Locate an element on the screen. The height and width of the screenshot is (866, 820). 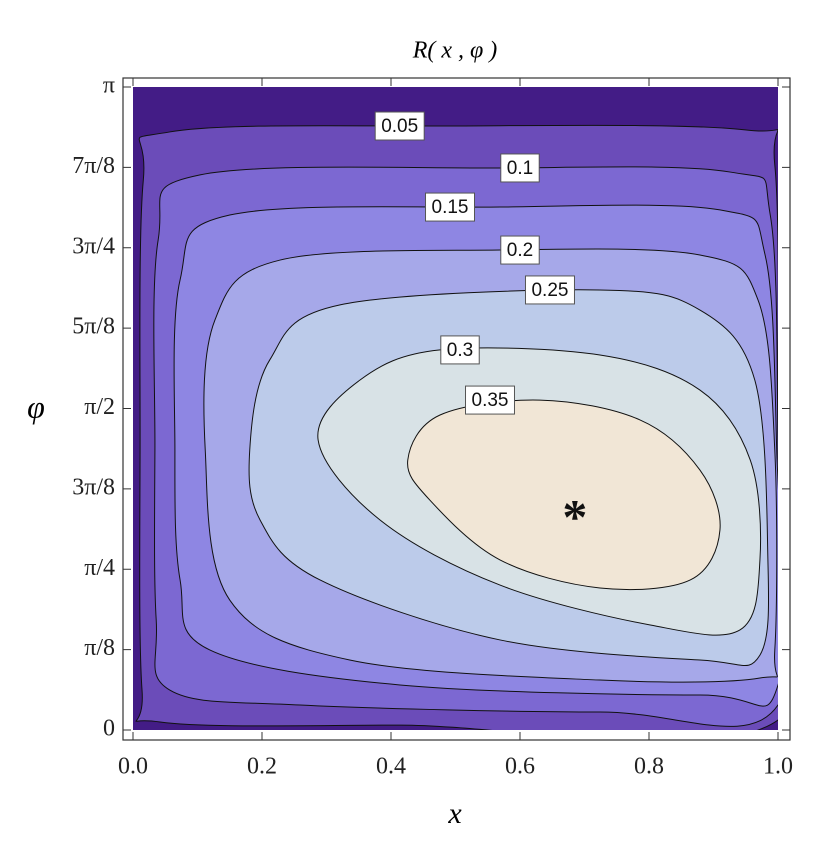
contour-label: 0.25 is located at coordinates (549, 290).